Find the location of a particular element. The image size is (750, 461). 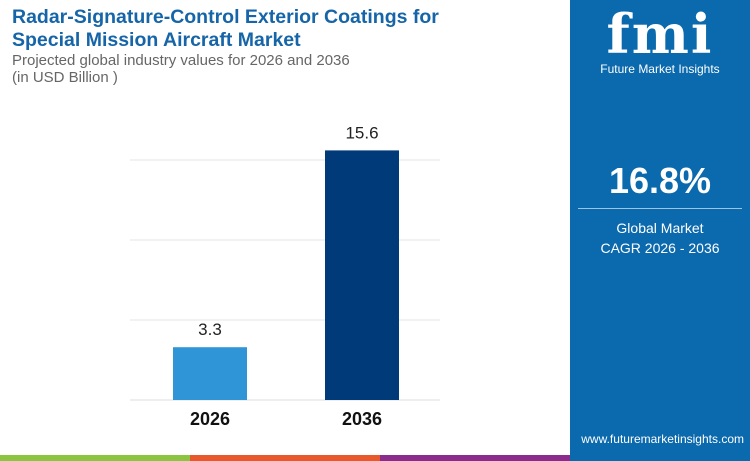

divider is located at coordinates (660, 208).